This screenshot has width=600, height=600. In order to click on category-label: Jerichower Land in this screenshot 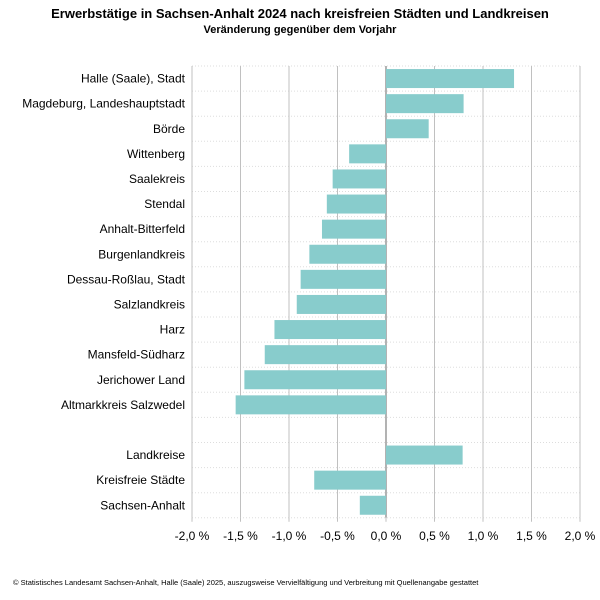, I will do `click(141, 380)`.